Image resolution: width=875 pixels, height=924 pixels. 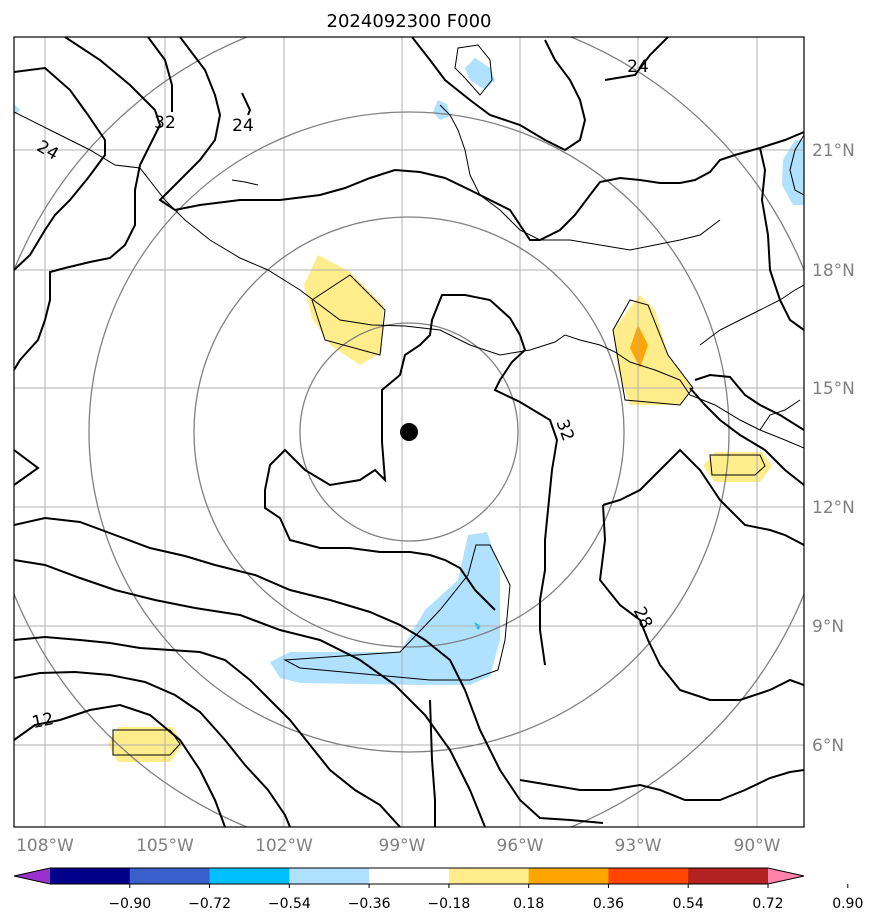 I want to click on colorbar-tick-label: −0.54, so click(x=289, y=904).